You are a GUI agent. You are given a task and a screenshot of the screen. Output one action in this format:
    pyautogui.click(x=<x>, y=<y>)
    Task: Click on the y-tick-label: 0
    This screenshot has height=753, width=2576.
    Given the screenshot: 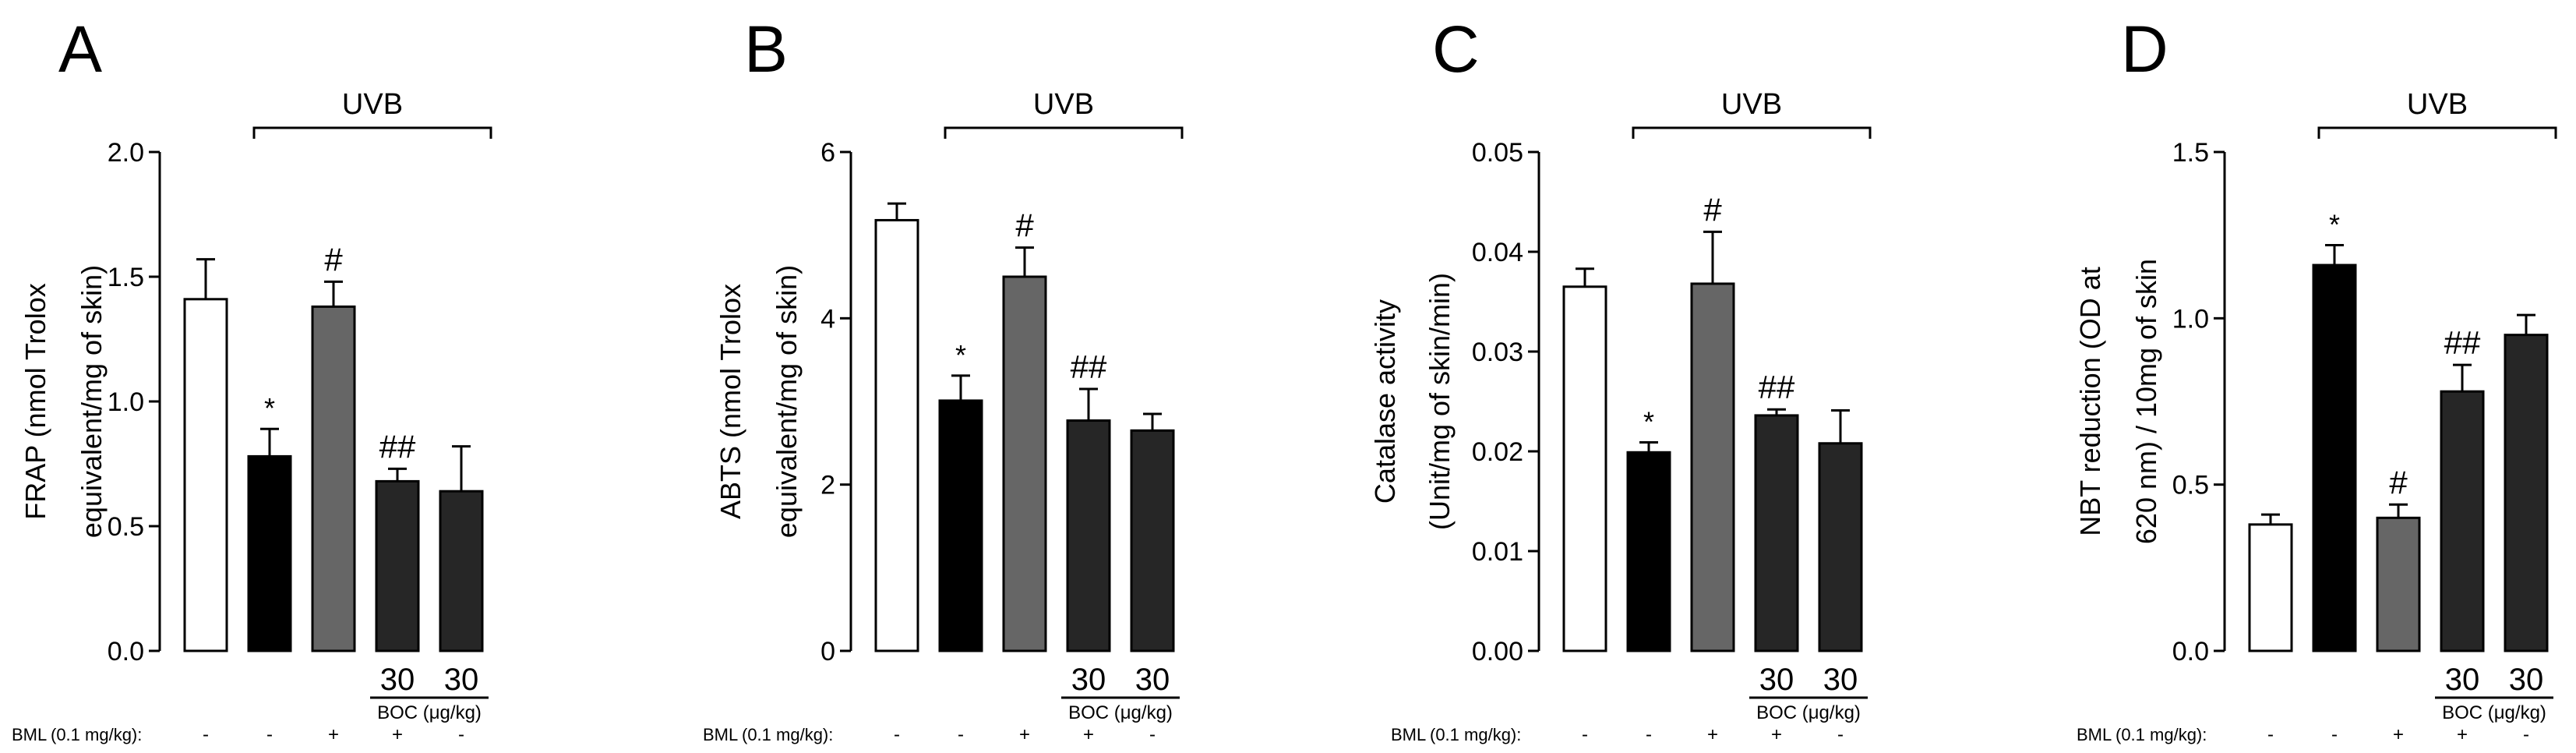 What is the action you would take?
    pyautogui.click(x=827, y=651)
    